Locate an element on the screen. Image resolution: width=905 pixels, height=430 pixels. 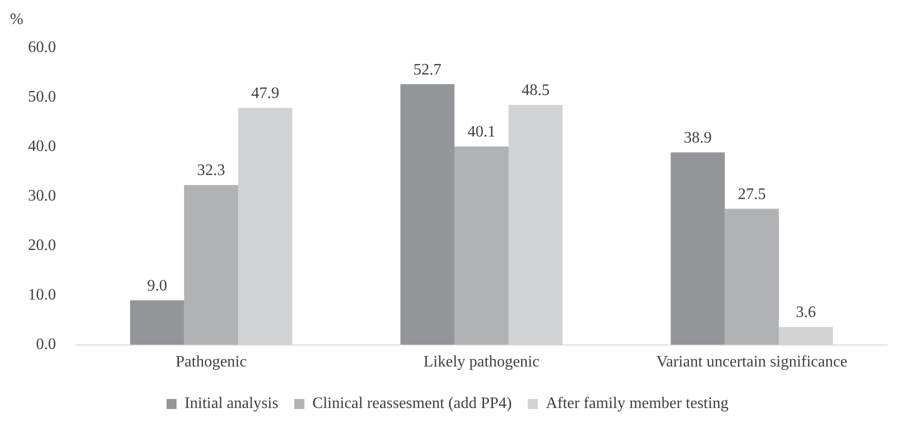
x-tick-label: Variant uncertain significance is located at coordinates (752, 362).